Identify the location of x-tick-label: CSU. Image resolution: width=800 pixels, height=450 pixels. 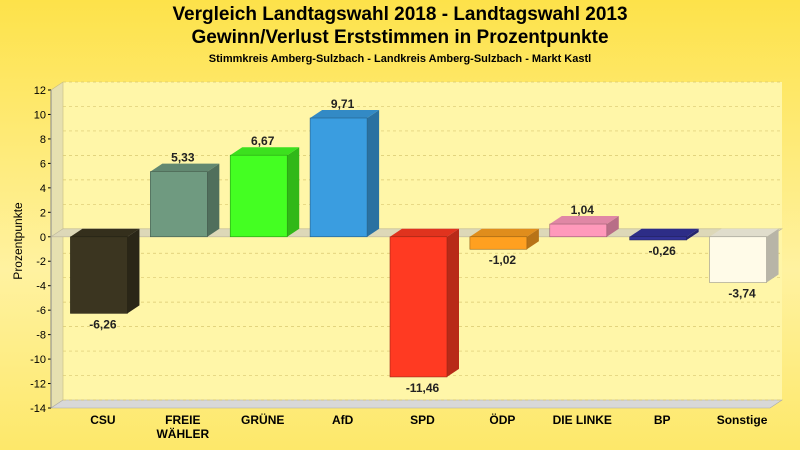
(102, 420).